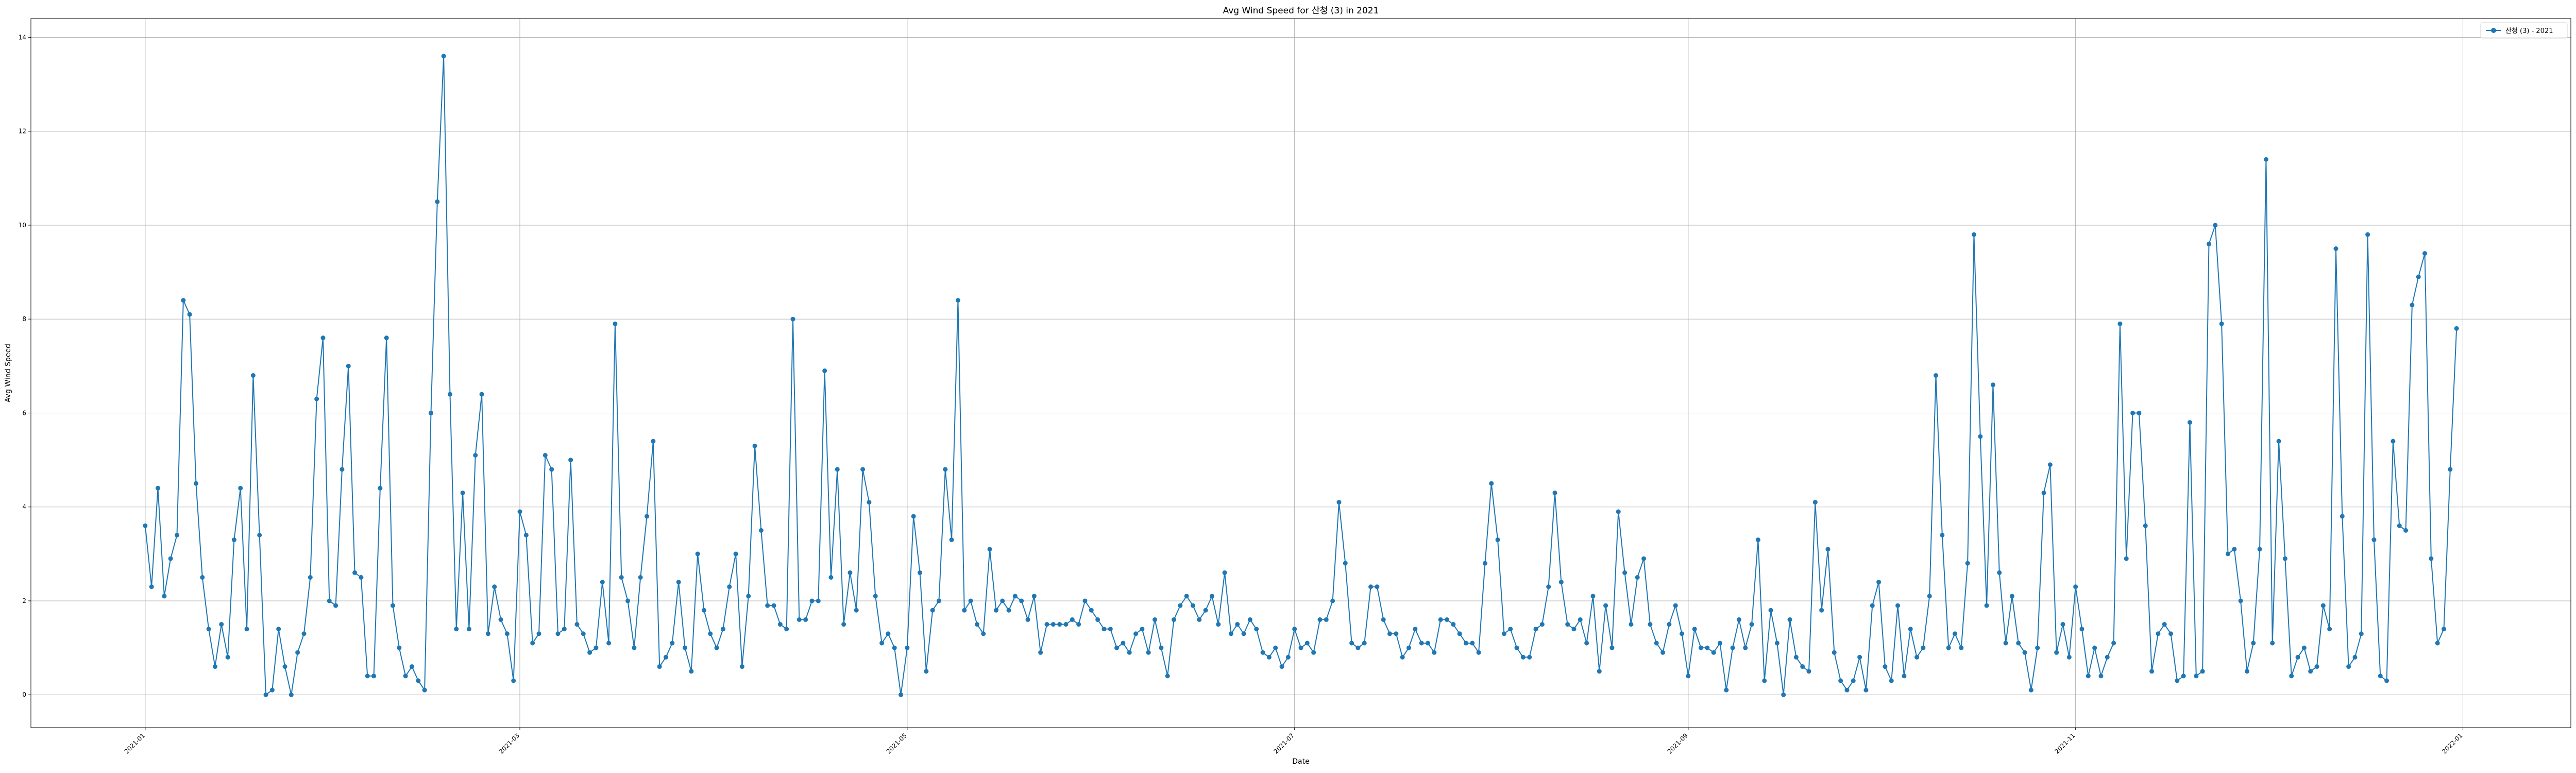 The width and height of the screenshot is (2576, 773). What do you see at coordinates (2493, 30) in the screenshot?
I see `legend-marker-swatch` at bounding box center [2493, 30].